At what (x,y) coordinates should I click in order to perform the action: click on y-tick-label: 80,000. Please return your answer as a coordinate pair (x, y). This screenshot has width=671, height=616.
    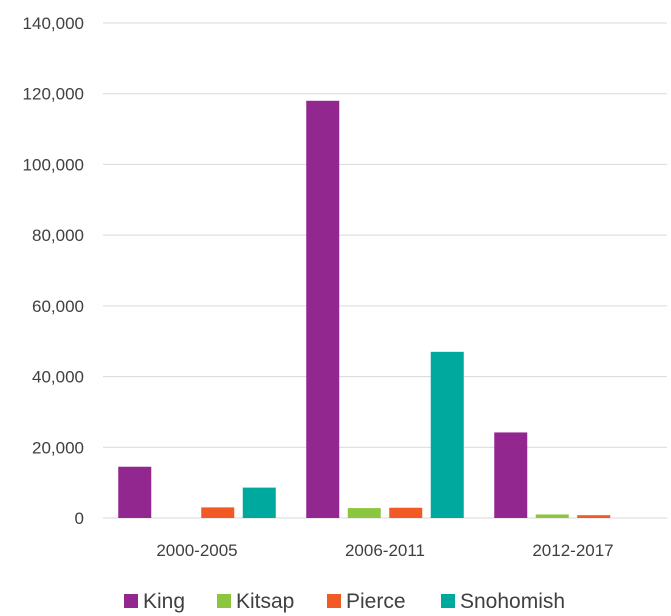
    Looking at the image, I should click on (58, 235).